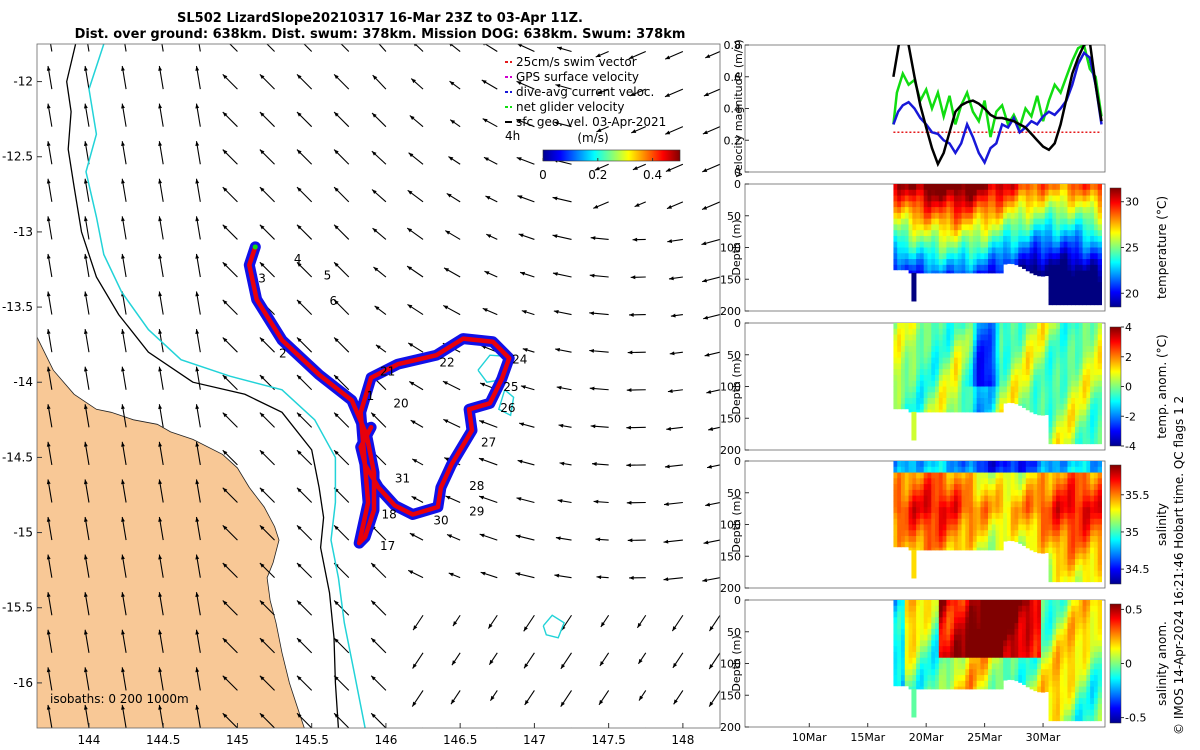  What do you see at coordinates (17, 457) in the screenshot?
I see `y-tick-label: -14.5` at bounding box center [17, 457].